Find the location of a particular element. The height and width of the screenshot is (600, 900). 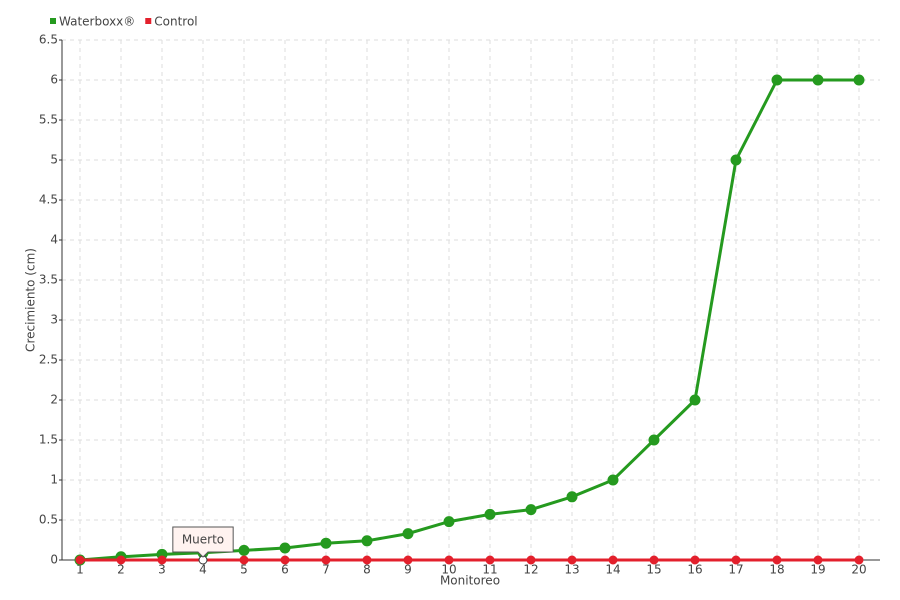

x-tick-label: 6 is located at coordinates (285, 570).